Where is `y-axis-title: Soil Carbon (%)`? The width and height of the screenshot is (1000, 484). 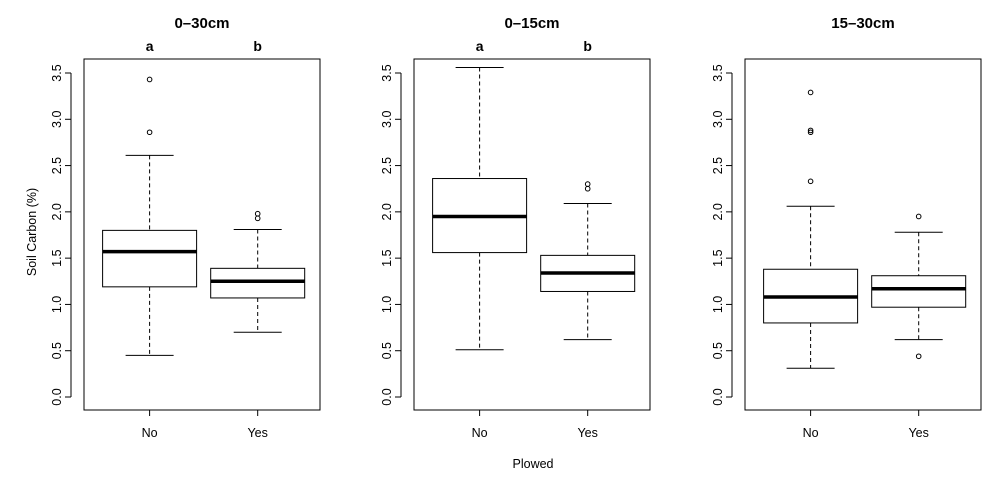 y-axis-title: Soil Carbon (%) is located at coordinates (32, 232).